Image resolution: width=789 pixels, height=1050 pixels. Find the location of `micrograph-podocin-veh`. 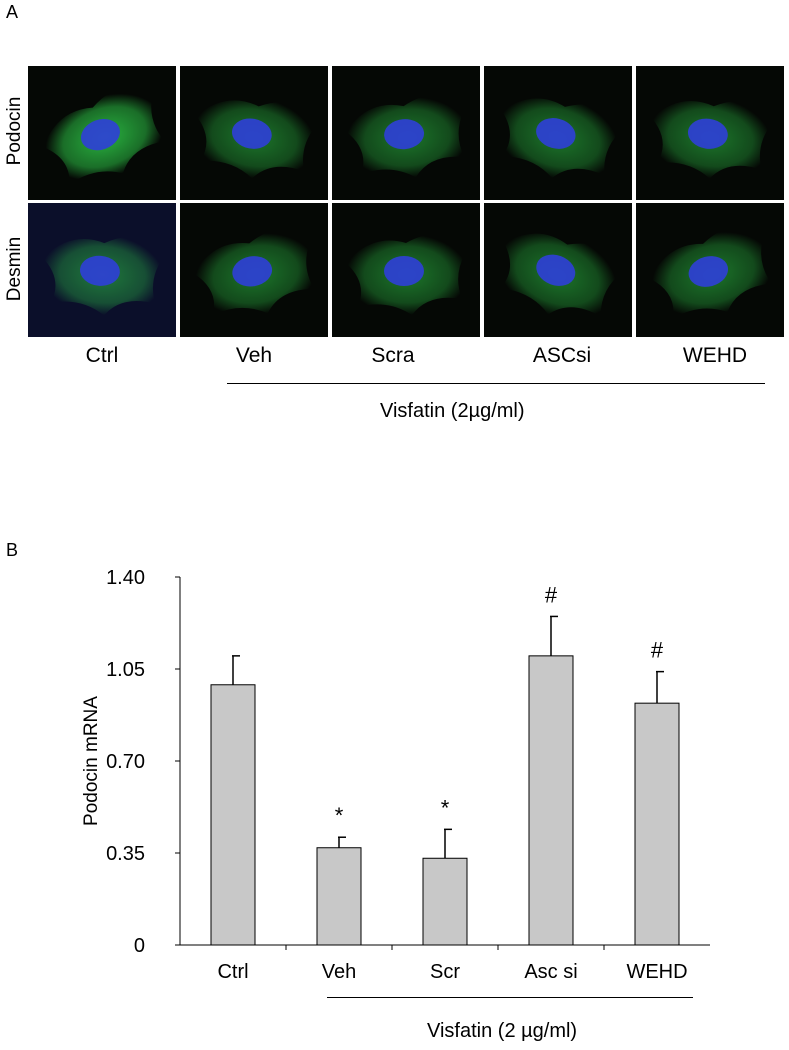

micrograph-podocin-veh is located at coordinates (254, 133).